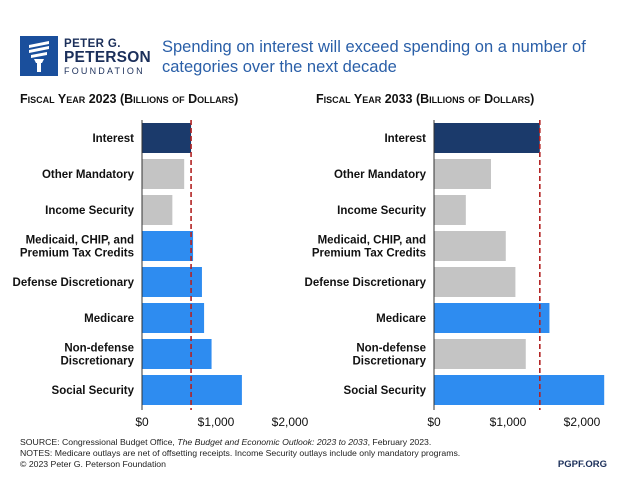 The image size is (627, 479). I want to click on chart-title-2023-text: Fiscal Year 2023 (Billions of Dollars), so click(129, 99).